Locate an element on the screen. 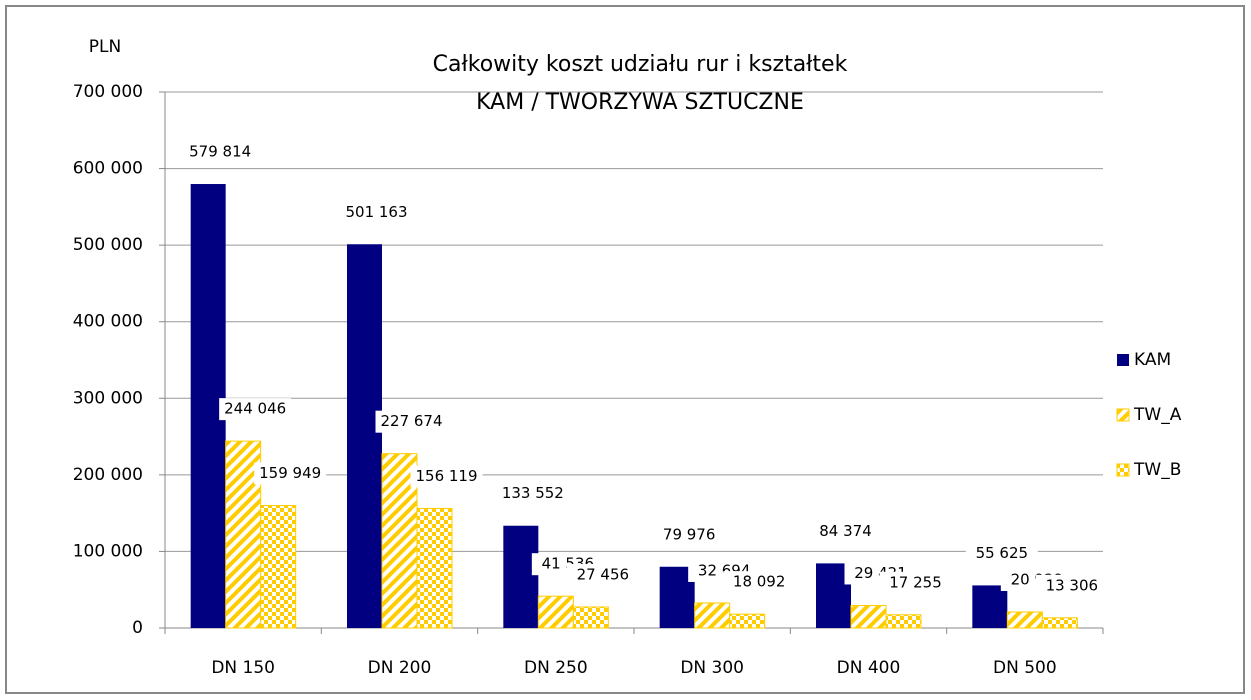 Image resolution: width=1251 pixels, height=700 pixels. legend-label: KAM is located at coordinates (1152, 360).